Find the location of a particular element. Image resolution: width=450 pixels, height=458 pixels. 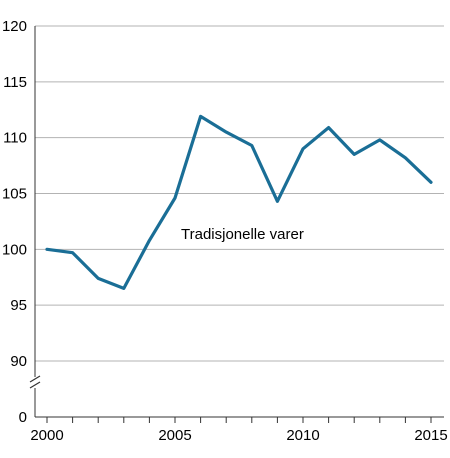

data-point-2015 is located at coordinates (431, 182).